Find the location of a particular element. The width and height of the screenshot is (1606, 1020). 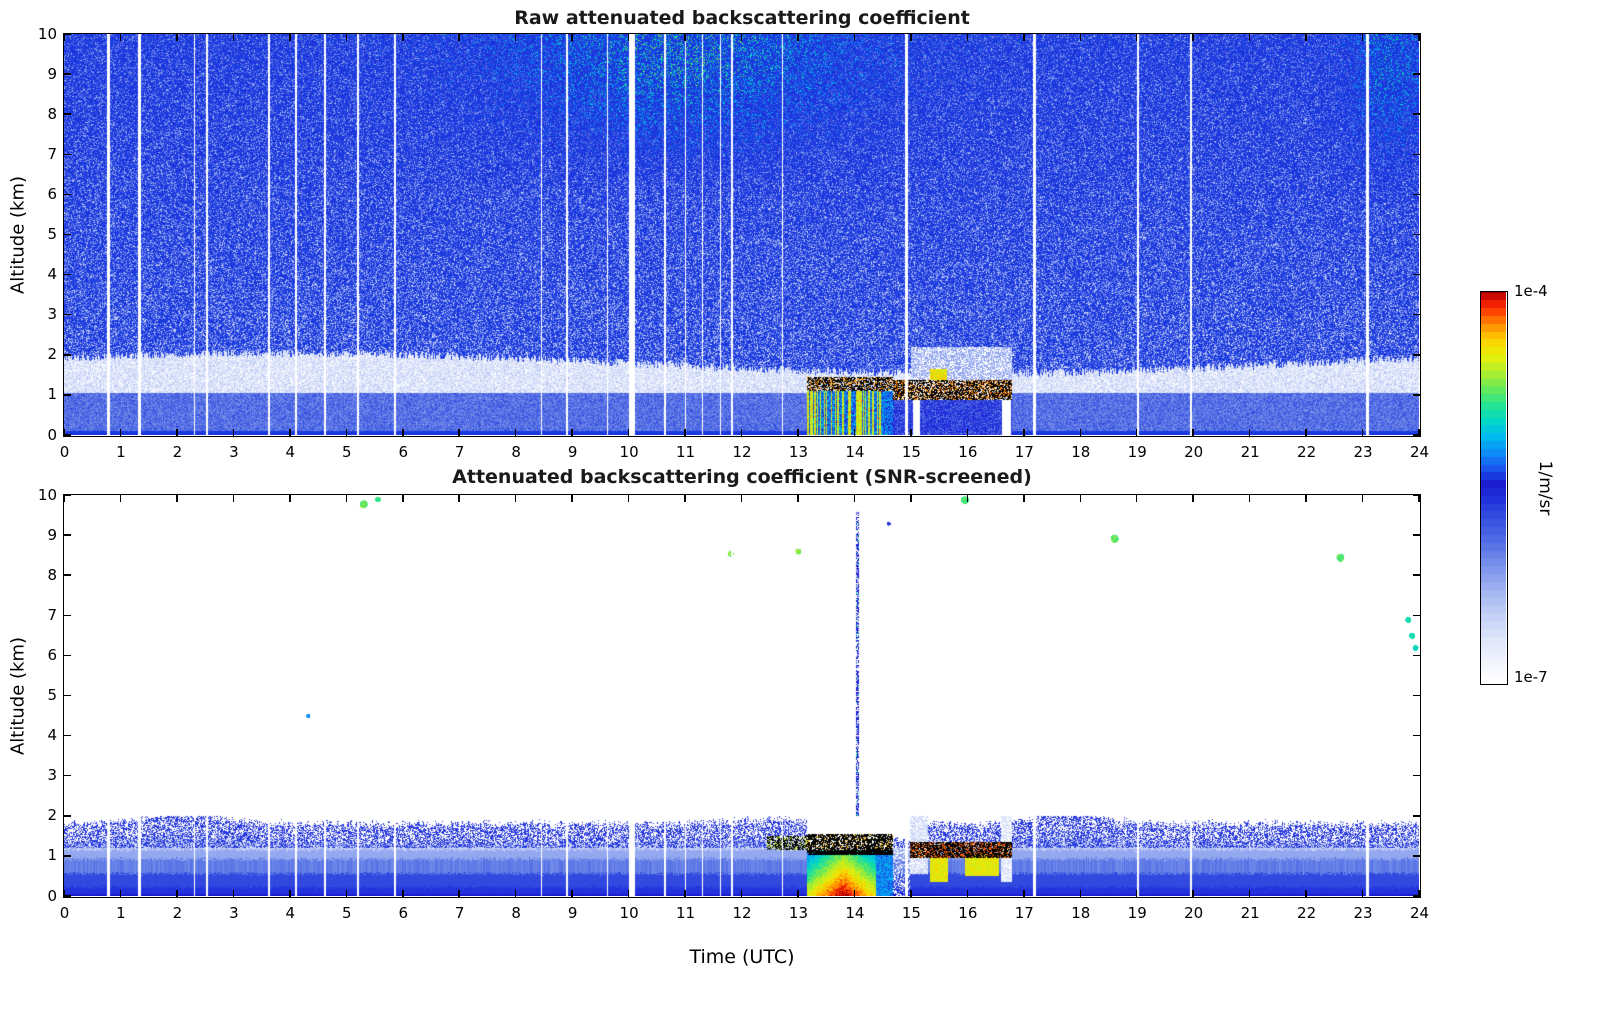

colorbar-gradient is located at coordinates (1493, 487).